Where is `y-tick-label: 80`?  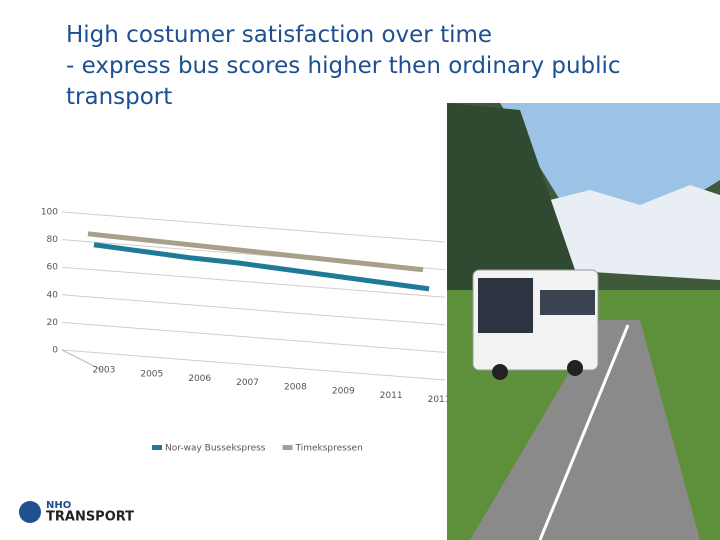 y-tick-label: 80 is located at coordinates (53, 240).